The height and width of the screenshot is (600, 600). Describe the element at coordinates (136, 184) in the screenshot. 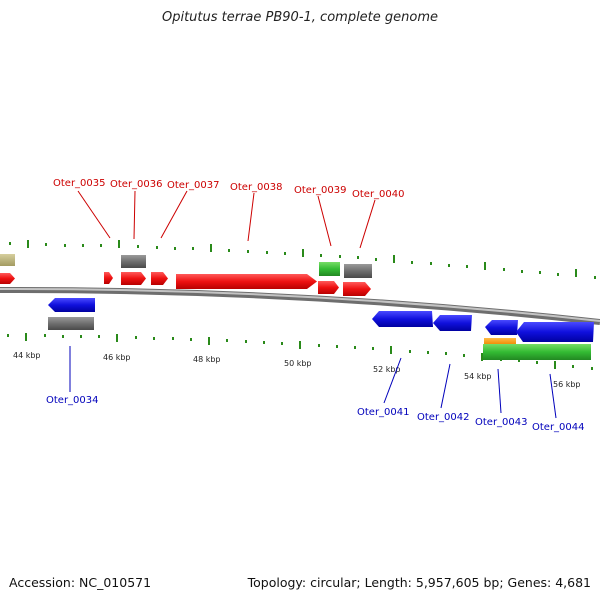

I see `gene-label: Oter_0036` at that location.